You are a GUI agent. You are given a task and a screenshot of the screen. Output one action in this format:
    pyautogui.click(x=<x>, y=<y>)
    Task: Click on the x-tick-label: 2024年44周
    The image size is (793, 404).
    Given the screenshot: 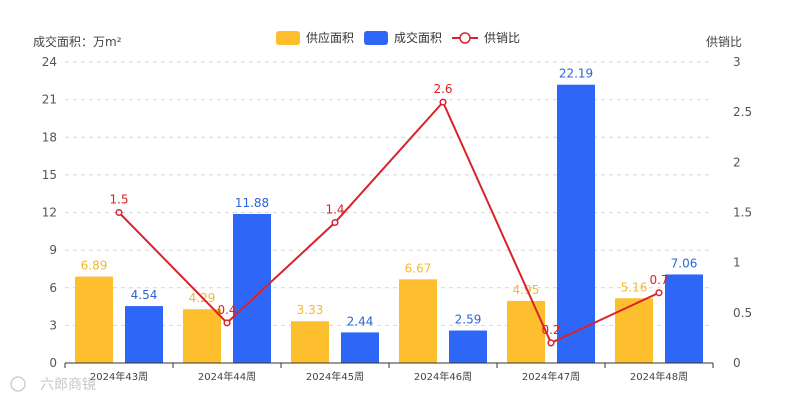 What is the action you would take?
    pyautogui.click(x=227, y=376)
    